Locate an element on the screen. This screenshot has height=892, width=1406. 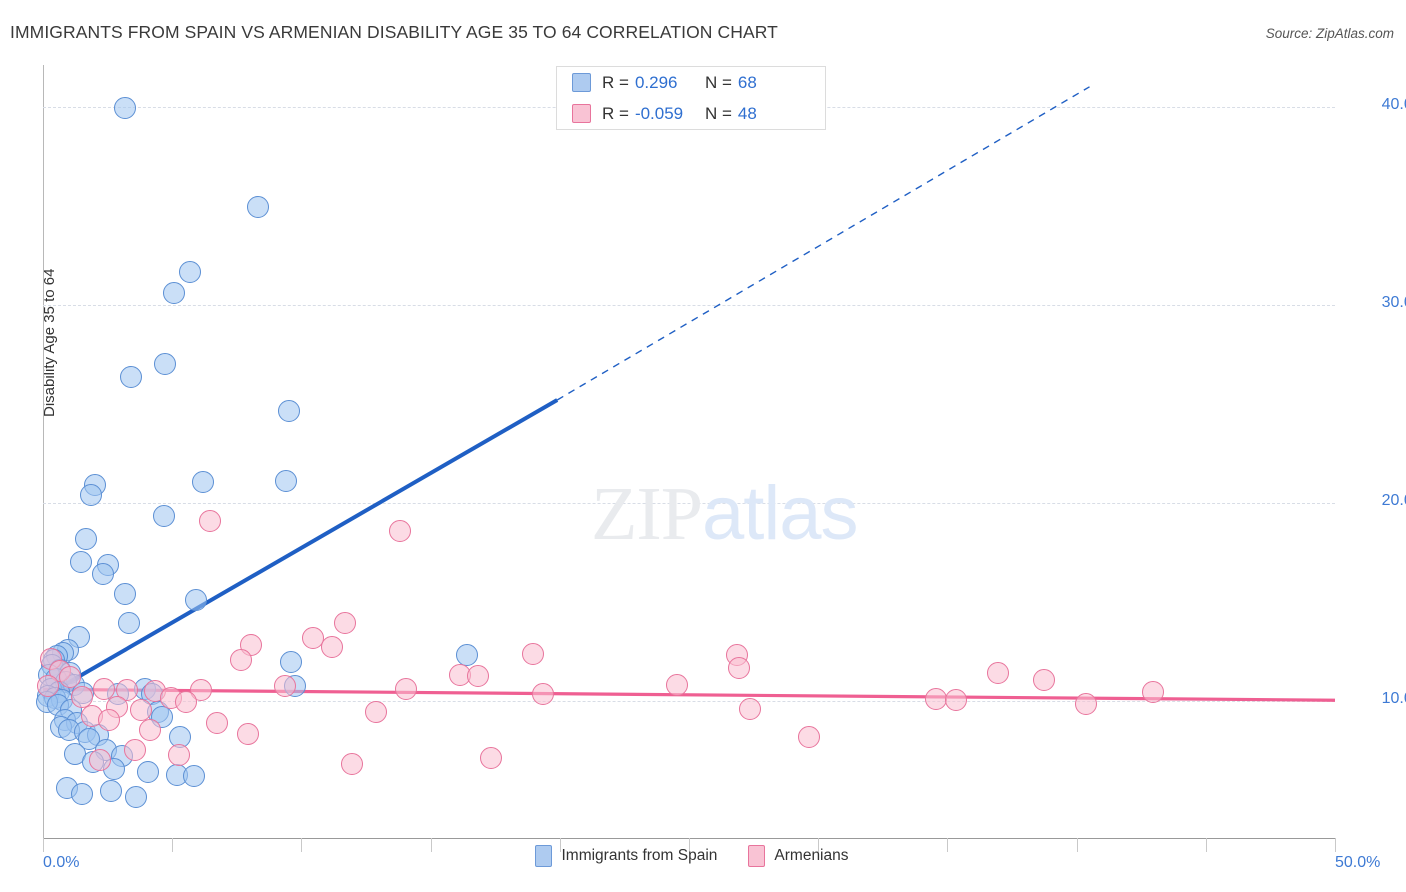
pink-trend-line is located at coordinates (689, 694).